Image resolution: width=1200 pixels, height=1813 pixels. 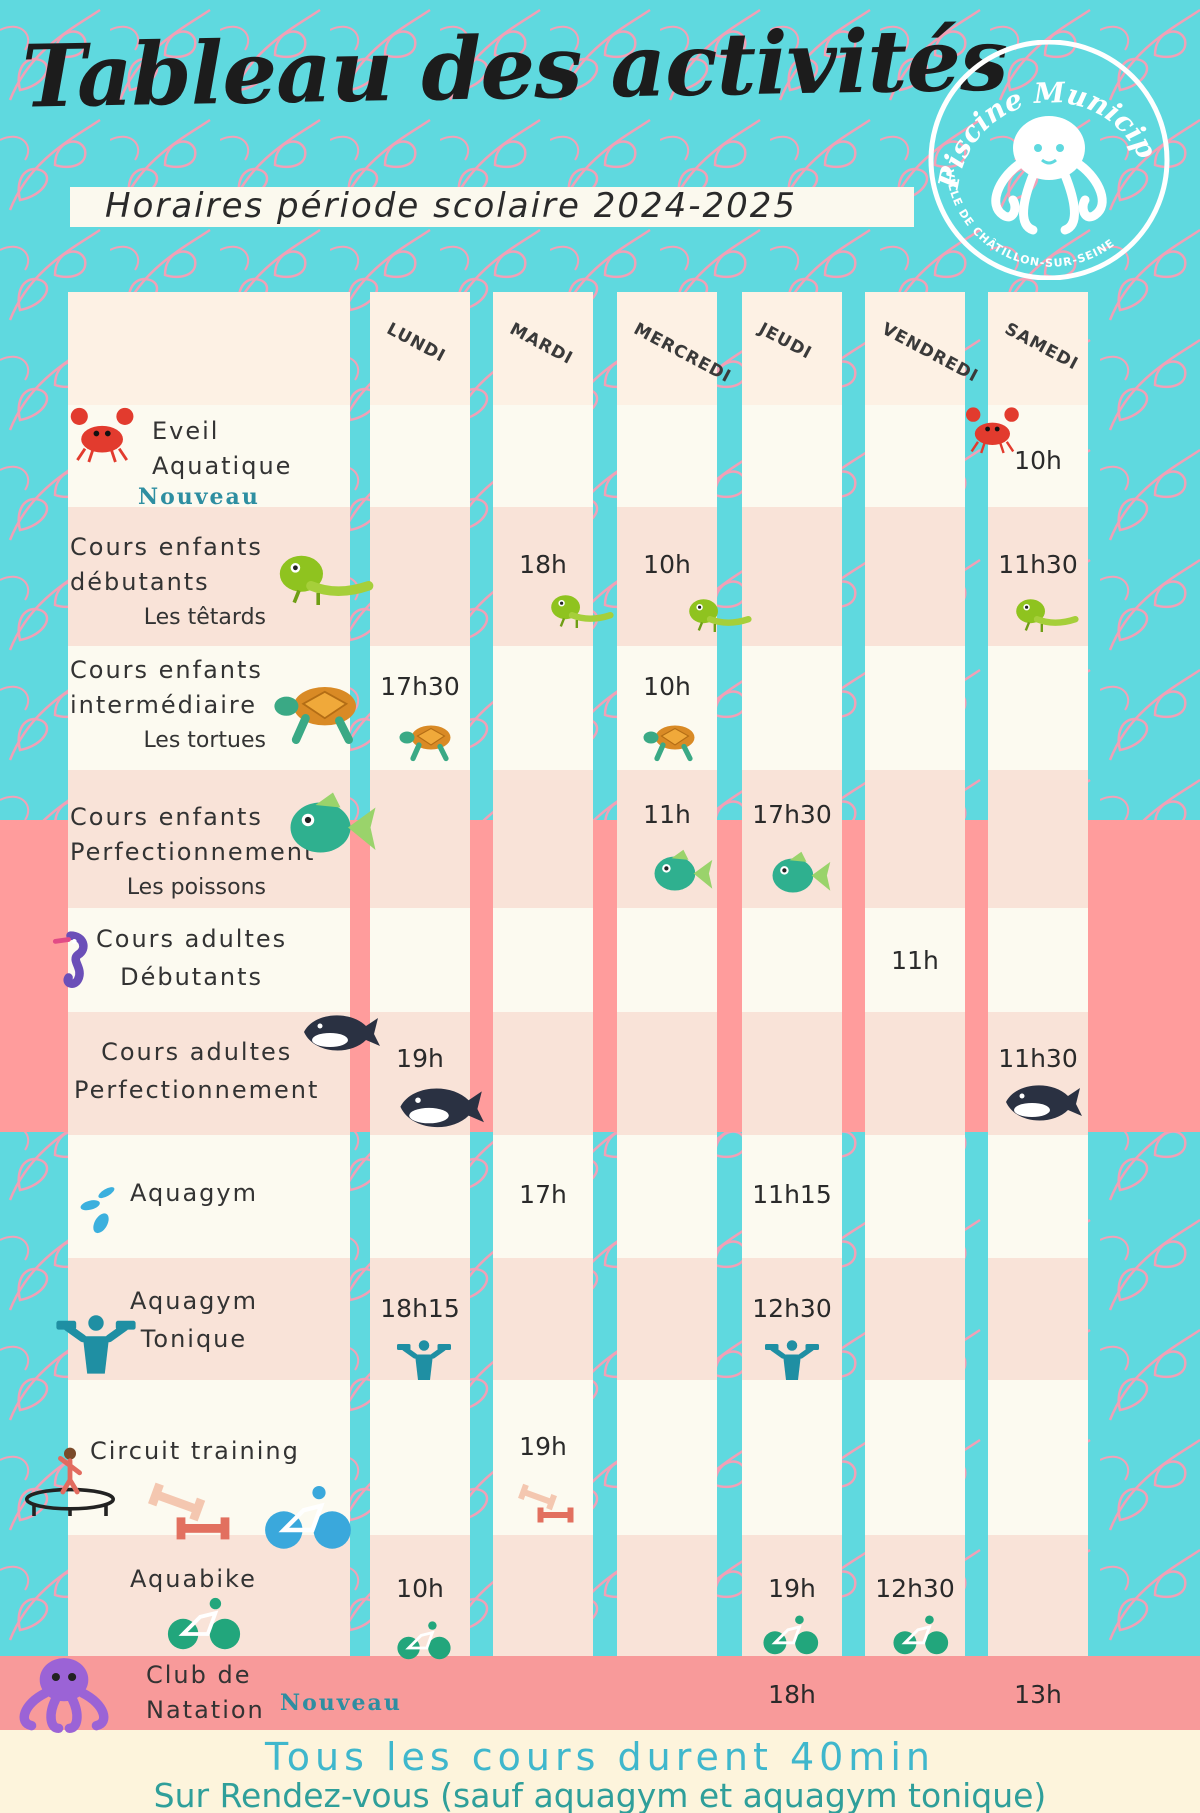 I want to click on activity-label-line2: Tonique, so click(x=194, y=1339).